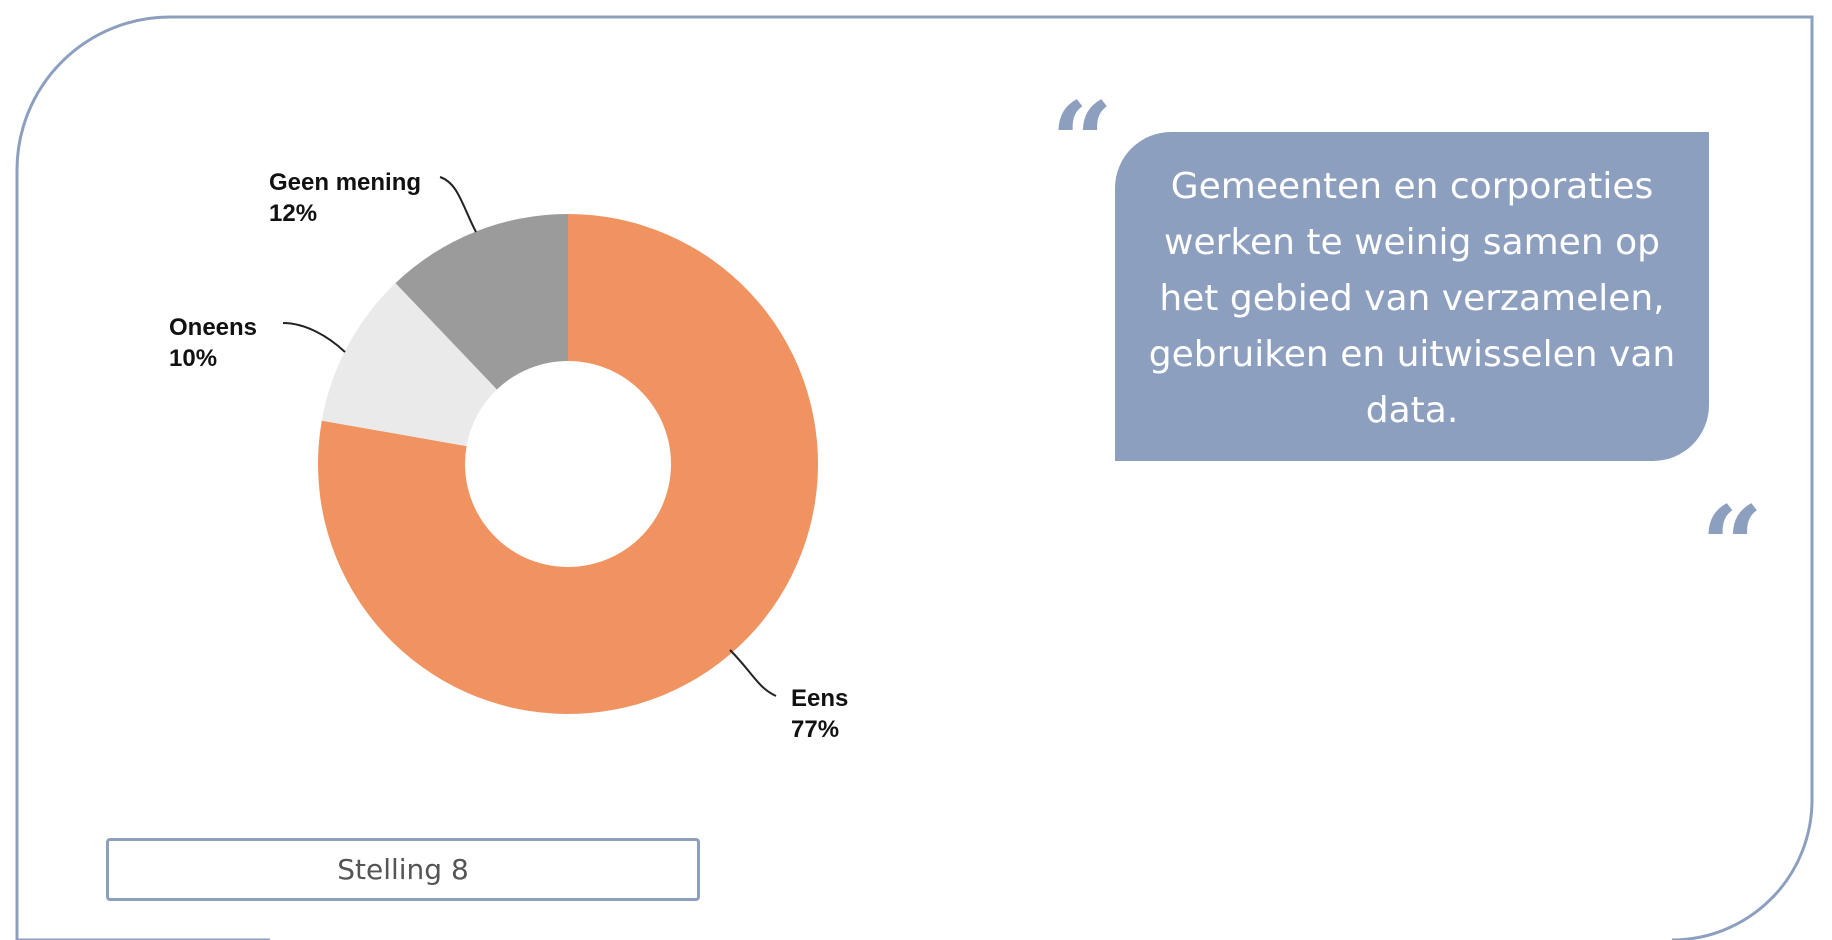 The width and height of the screenshot is (1832, 940). I want to click on label-leader-lines, so click(529, 436).